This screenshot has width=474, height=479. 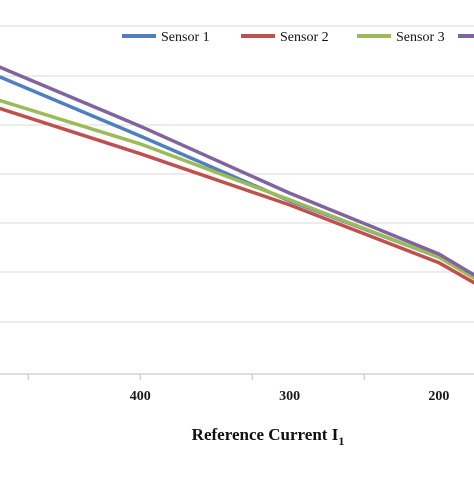 What do you see at coordinates (237, 388) in the screenshot?
I see `x-axis: 400 300 200` at bounding box center [237, 388].